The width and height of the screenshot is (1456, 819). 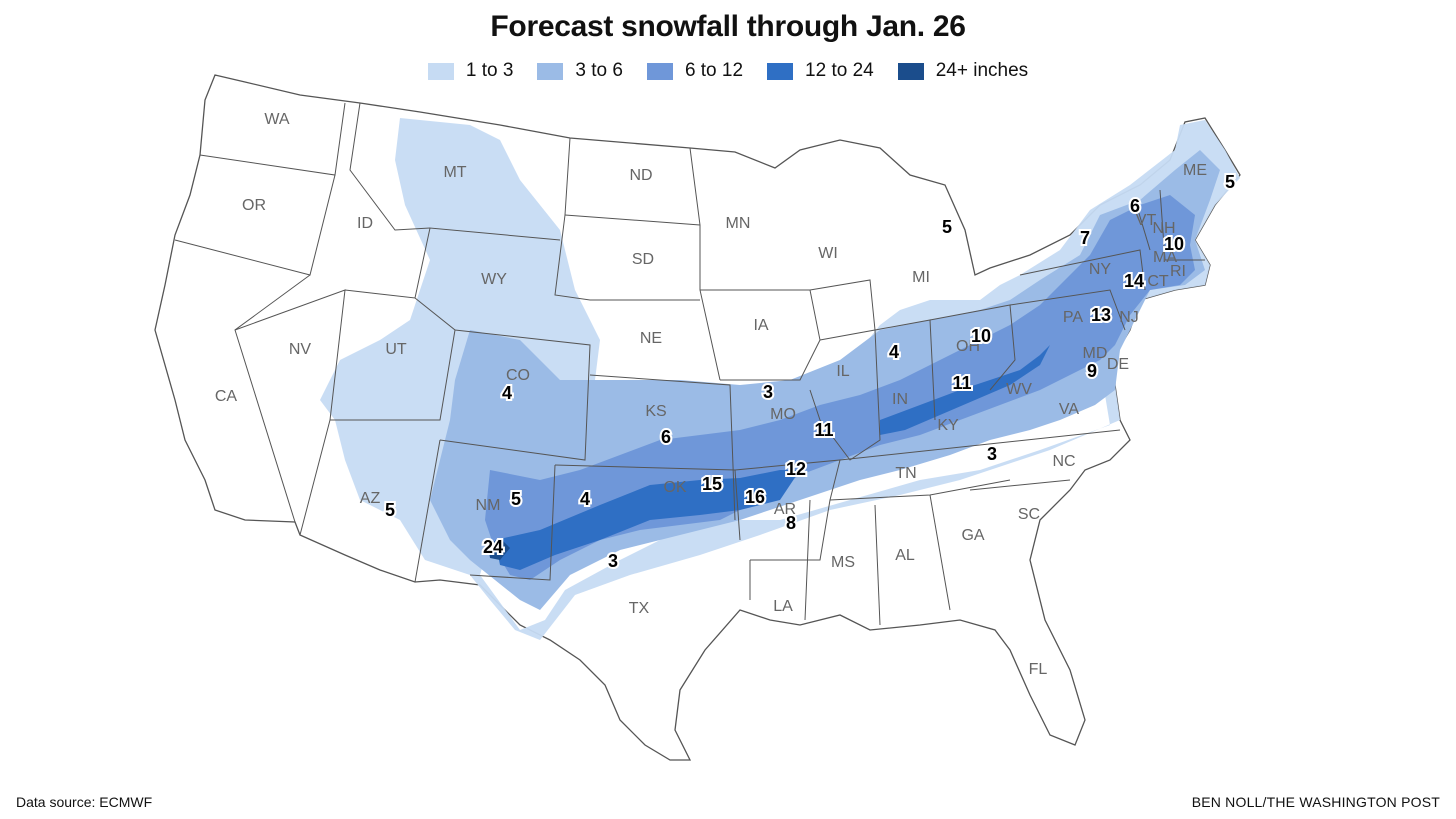 What do you see at coordinates (518, 375) in the screenshot?
I see `state-label-co: CO` at bounding box center [518, 375].